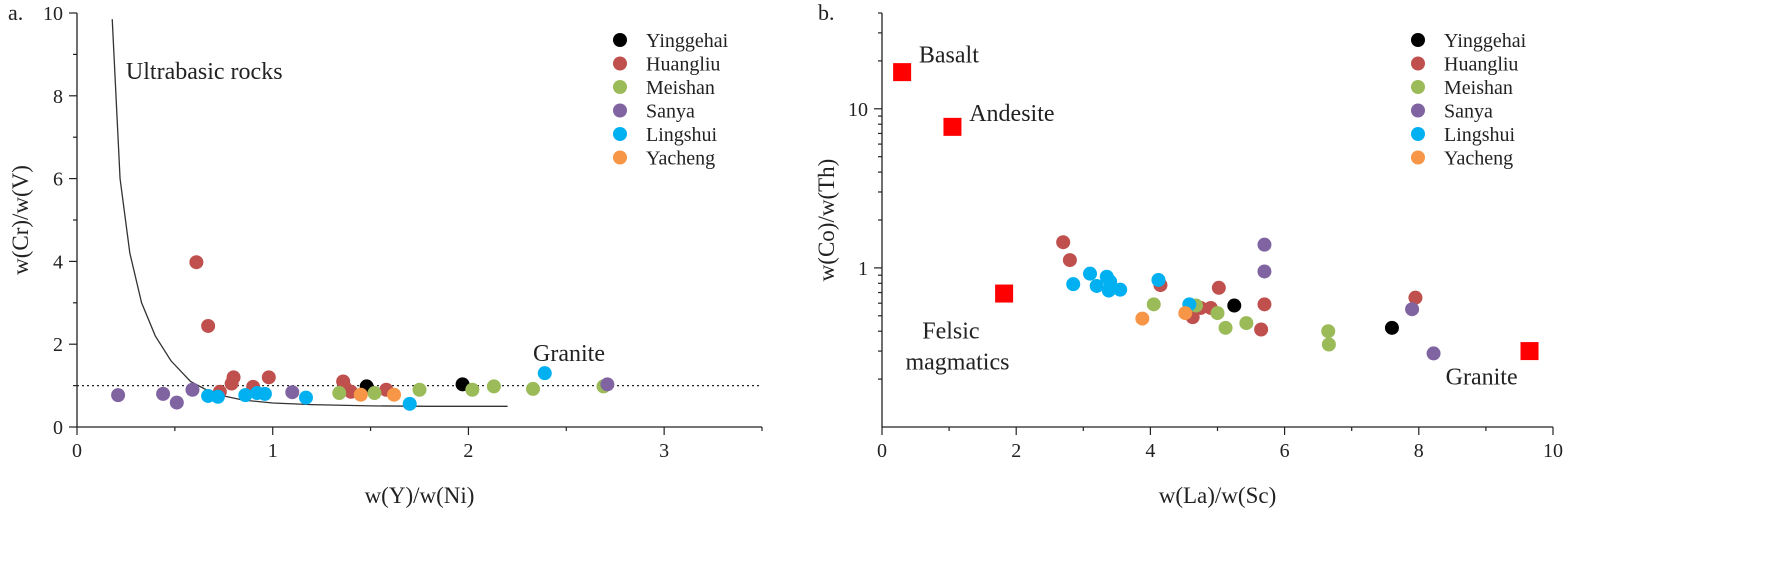 The width and height of the screenshot is (1770, 565). Describe the element at coordinates (1150, 451) in the screenshot. I see `x-tick-label: 4` at that location.